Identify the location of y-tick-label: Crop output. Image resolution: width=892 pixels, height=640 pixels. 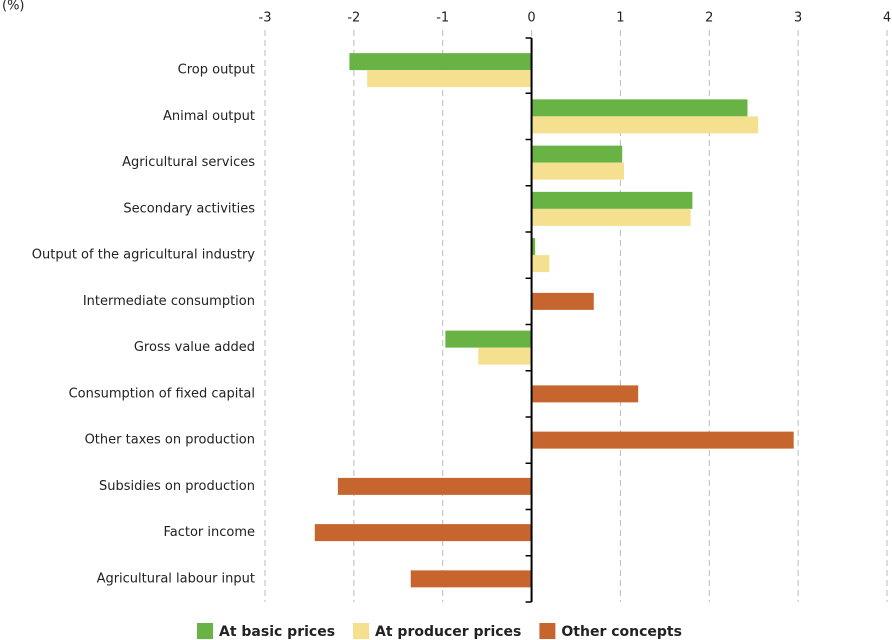
(216, 70).